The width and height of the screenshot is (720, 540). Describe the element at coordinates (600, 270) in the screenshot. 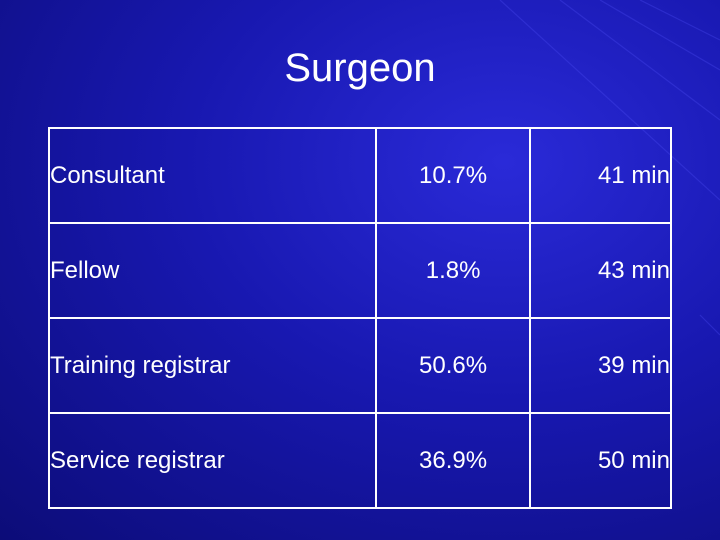

I see `time-cell: 43 min` at that location.